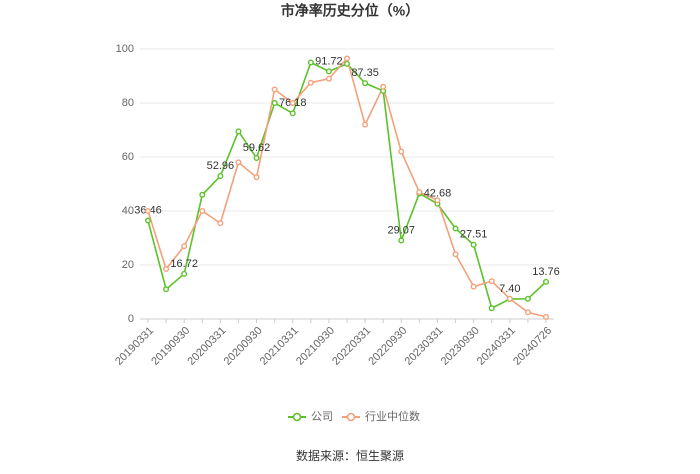 This screenshot has width=700, height=474. I want to click on data-label: 7.40, so click(509, 289).